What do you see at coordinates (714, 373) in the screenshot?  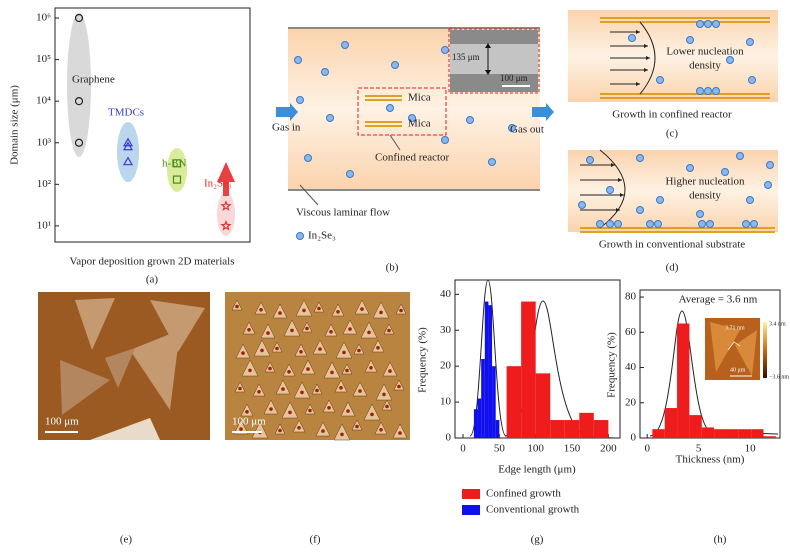 I see `fit-curve` at bounding box center [714, 373].